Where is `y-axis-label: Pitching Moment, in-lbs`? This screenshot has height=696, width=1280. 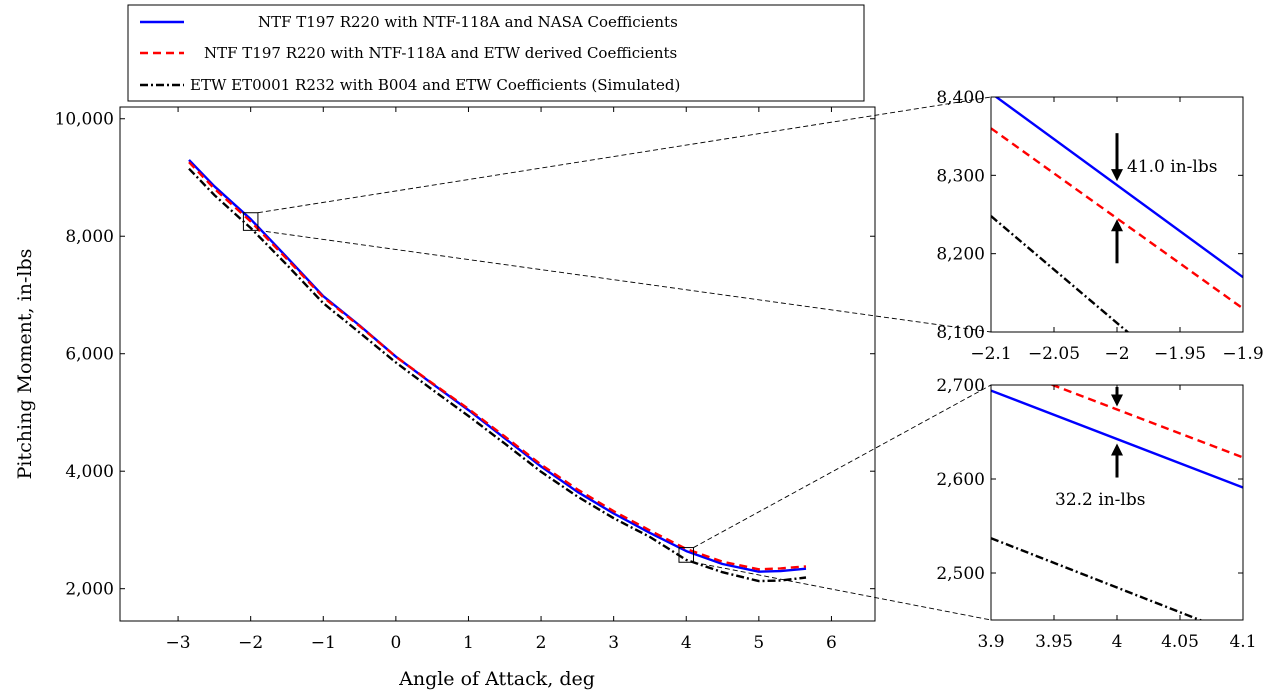
y-axis-label: Pitching Moment, in-lbs is located at coordinates (25, 364).